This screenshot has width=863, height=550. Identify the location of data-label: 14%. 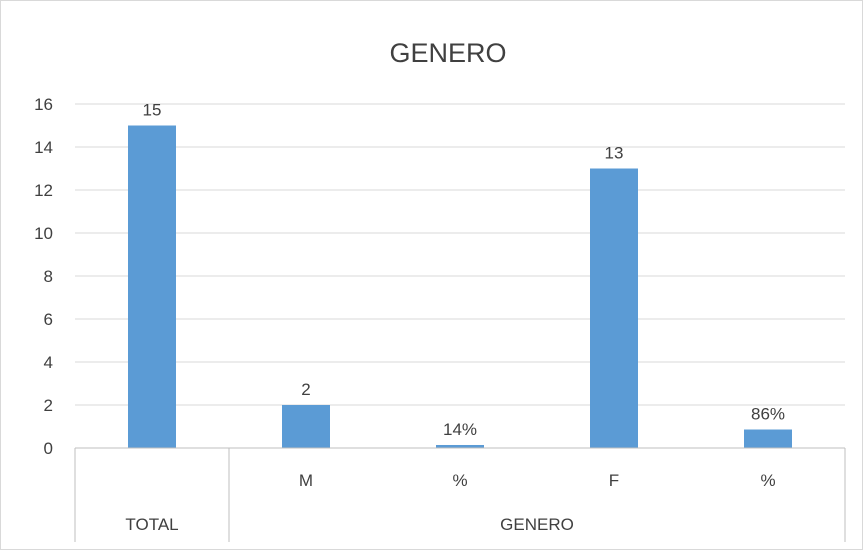
(460, 429).